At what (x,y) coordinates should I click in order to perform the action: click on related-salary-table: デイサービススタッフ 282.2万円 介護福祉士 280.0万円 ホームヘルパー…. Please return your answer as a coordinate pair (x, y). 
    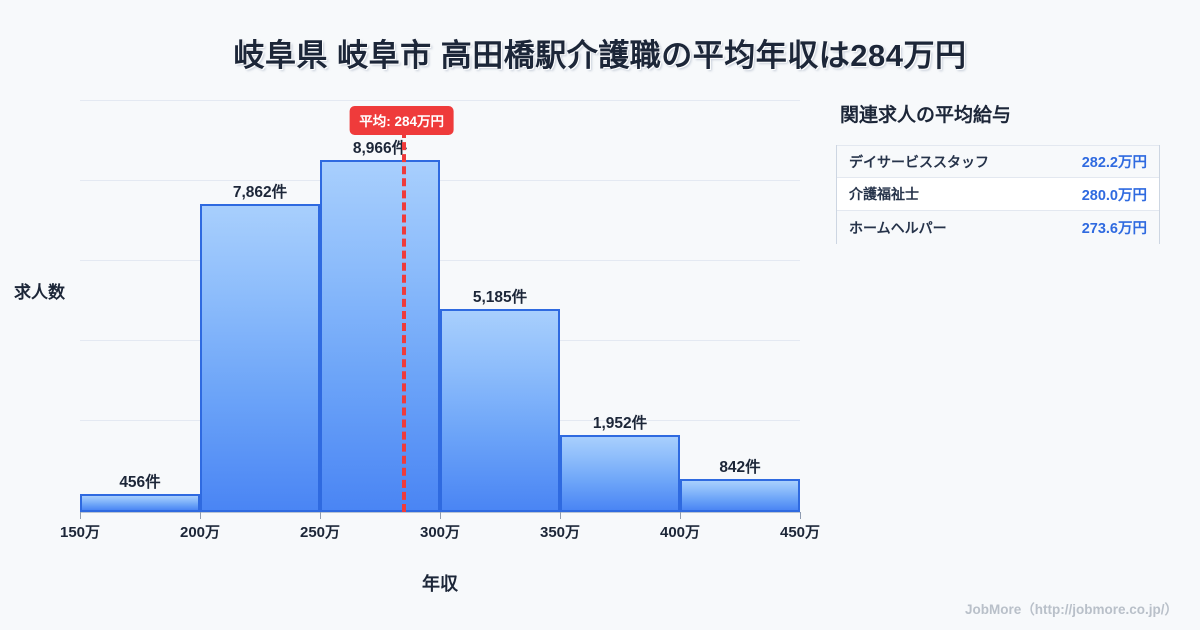
    Looking at the image, I should click on (998, 194).